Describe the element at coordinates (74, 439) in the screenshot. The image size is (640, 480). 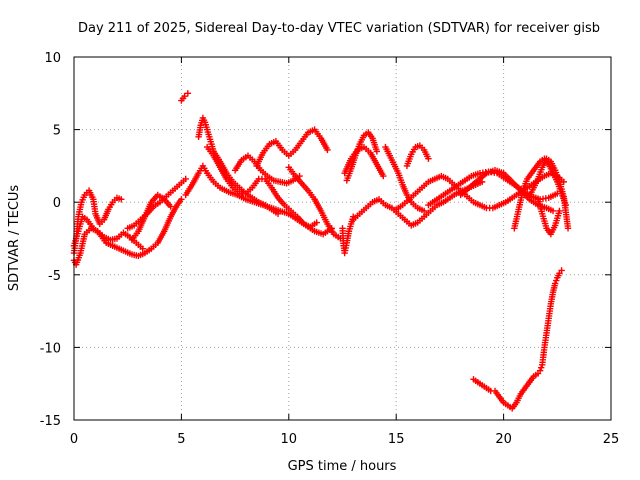
I see `x-tick-label: 0` at that location.